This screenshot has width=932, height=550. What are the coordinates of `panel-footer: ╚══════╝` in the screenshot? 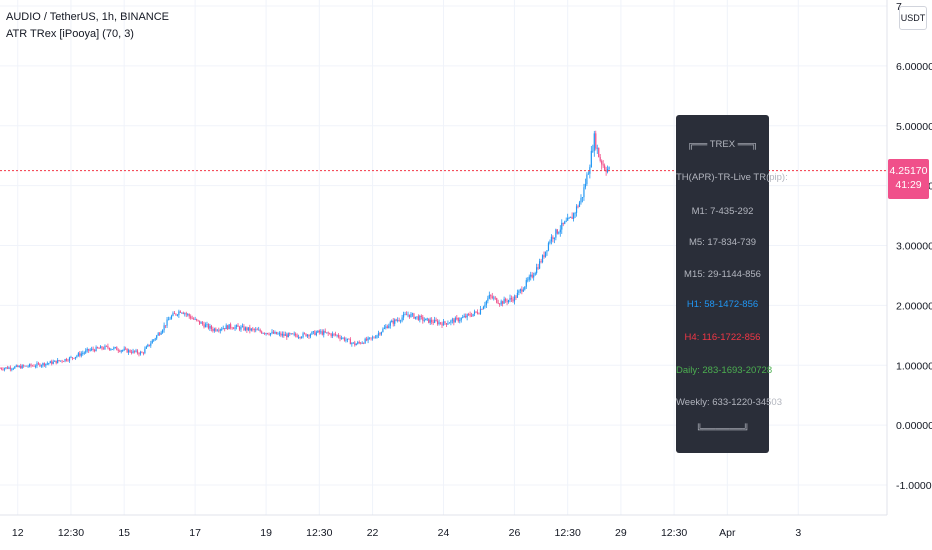 It's located at (722, 429).